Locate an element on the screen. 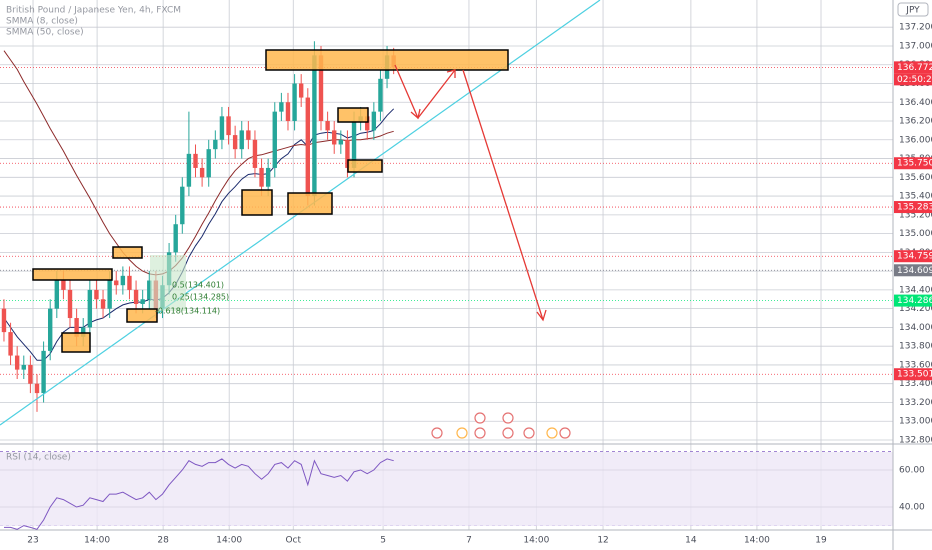  x-tick-label: 7 is located at coordinates (469, 541).